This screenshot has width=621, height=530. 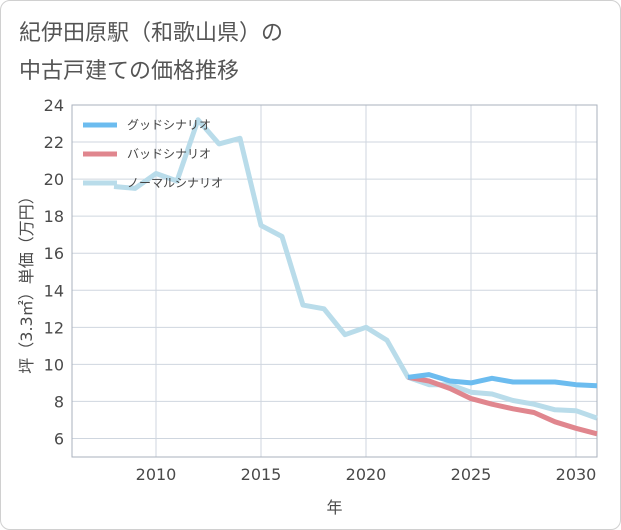 What do you see at coordinates (156, 474) in the screenshot?
I see `x-tick-label: 2010` at bounding box center [156, 474].